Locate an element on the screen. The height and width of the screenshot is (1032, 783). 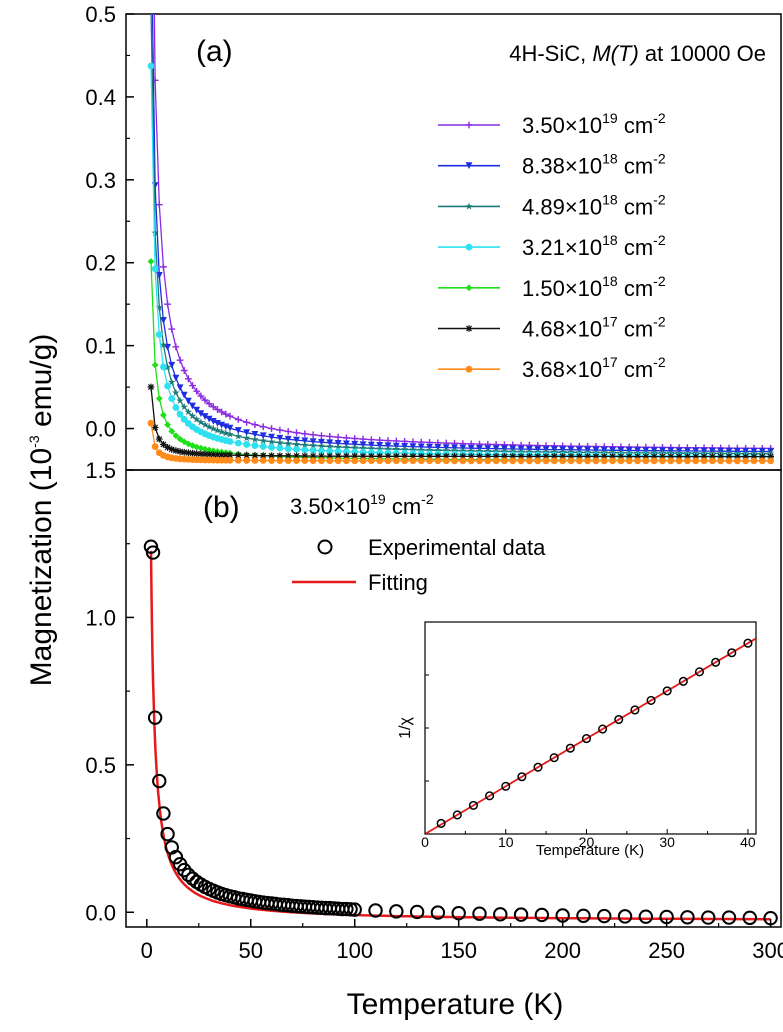
inset-x-tick-label: 10 is located at coordinates (506, 842).